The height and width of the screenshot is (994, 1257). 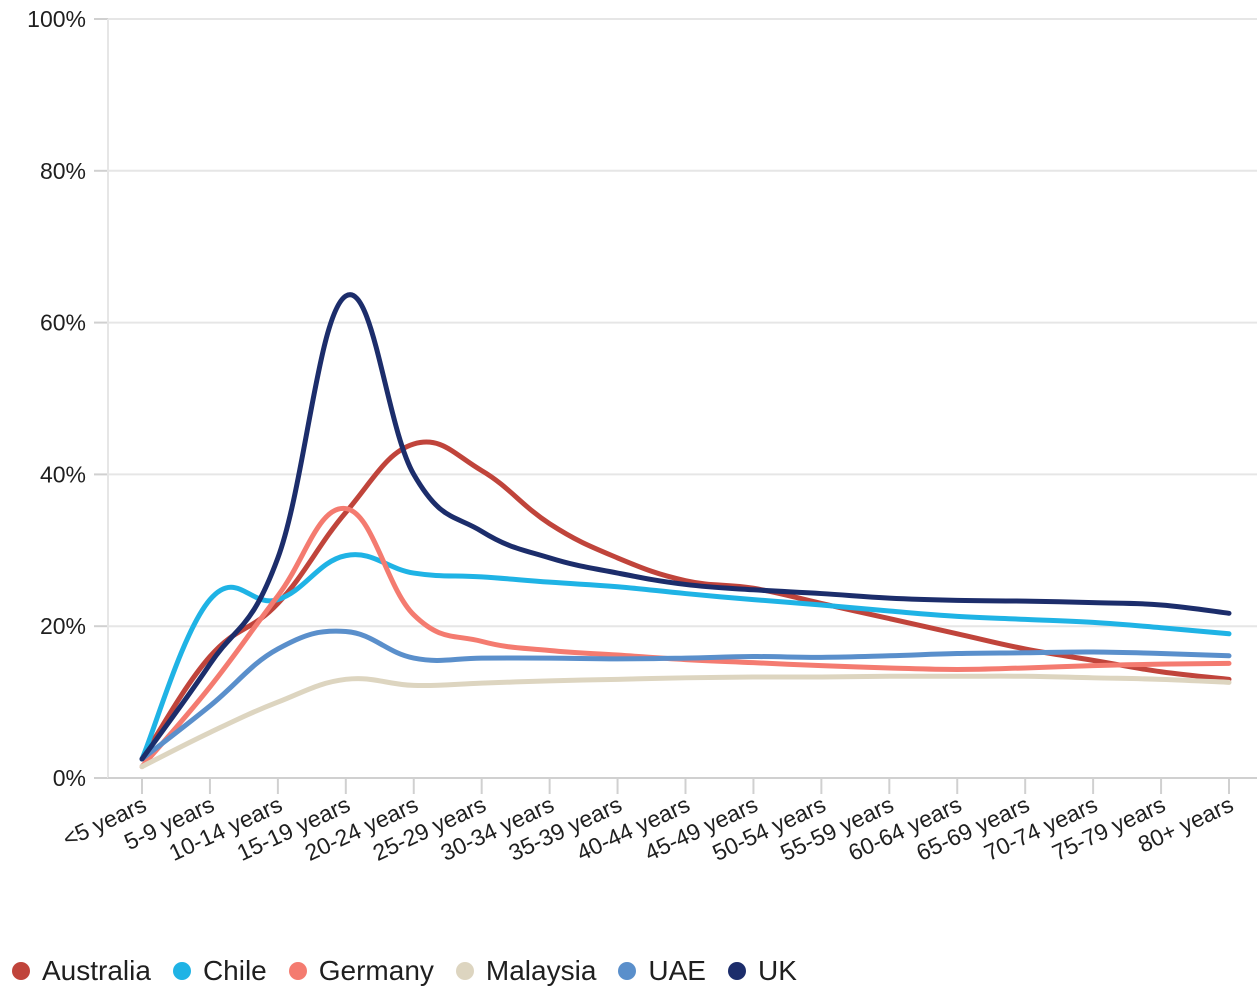 I want to click on series-line-malaysia, so click(x=685, y=721).